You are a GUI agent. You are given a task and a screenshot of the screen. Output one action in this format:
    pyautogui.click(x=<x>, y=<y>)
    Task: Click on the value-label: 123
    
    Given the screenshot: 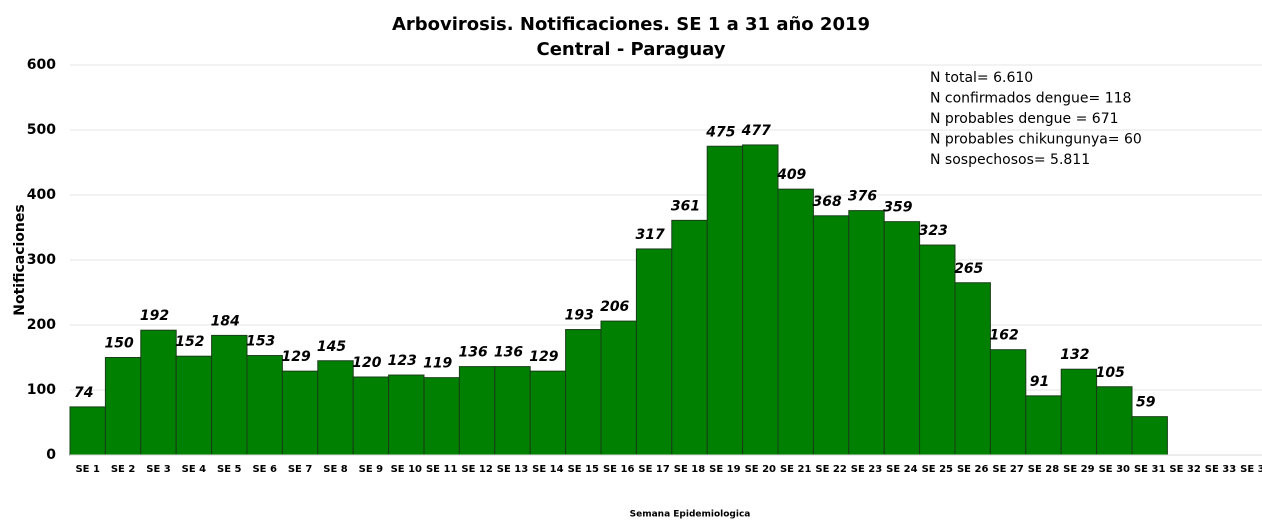 What is the action you would take?
    pyautogui.click(x=402, y=361)
    